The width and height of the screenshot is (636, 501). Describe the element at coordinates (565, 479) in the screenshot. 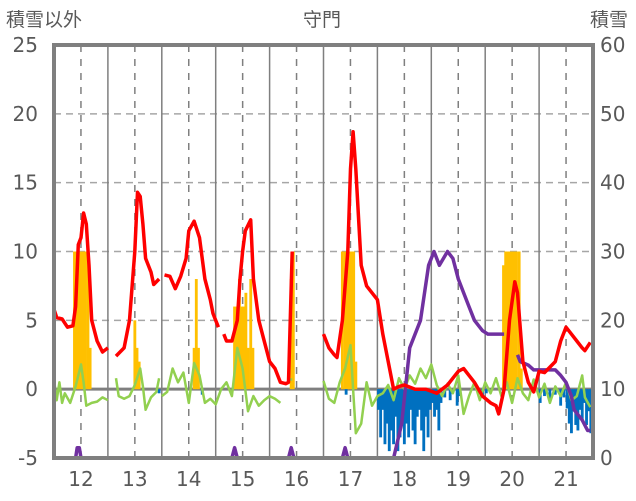

I see `x-tick-label: 21` at that location.